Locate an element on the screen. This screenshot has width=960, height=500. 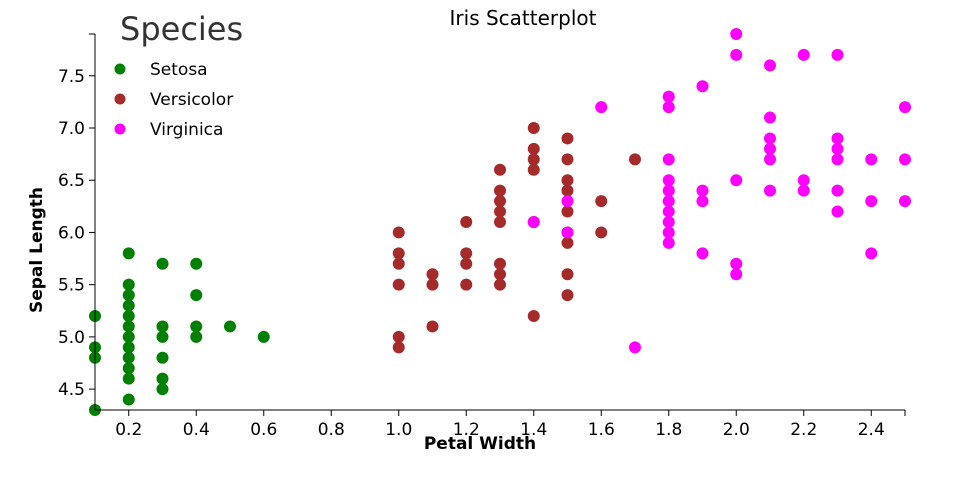
legend-marker-setosa is located at coordinates (120, 69).